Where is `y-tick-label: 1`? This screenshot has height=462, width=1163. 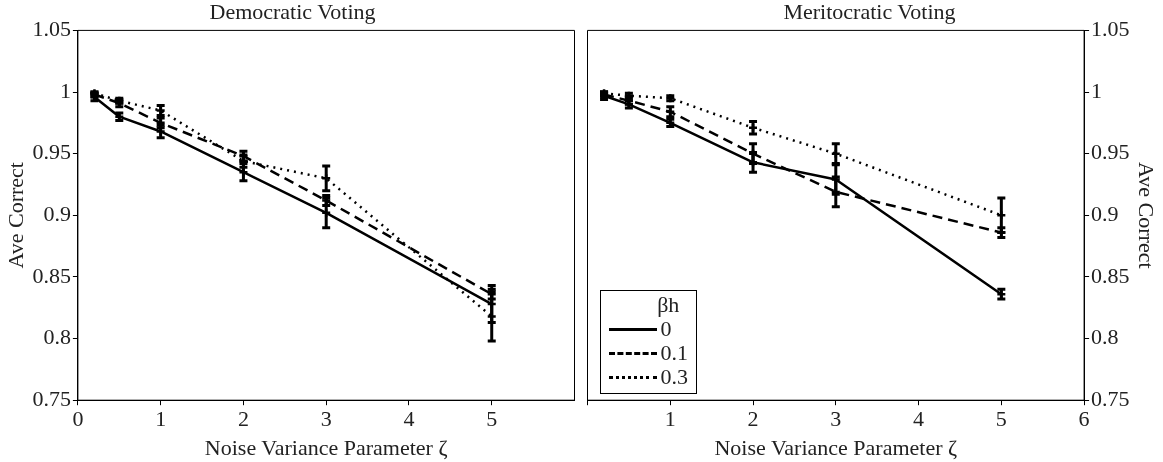
y-tick-label: 1 is located at coordinates (65, 90).